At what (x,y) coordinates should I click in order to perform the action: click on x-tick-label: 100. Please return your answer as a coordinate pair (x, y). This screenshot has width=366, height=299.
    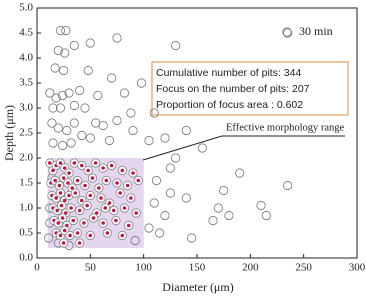
    Looking at the image, I should click on (143, 268).